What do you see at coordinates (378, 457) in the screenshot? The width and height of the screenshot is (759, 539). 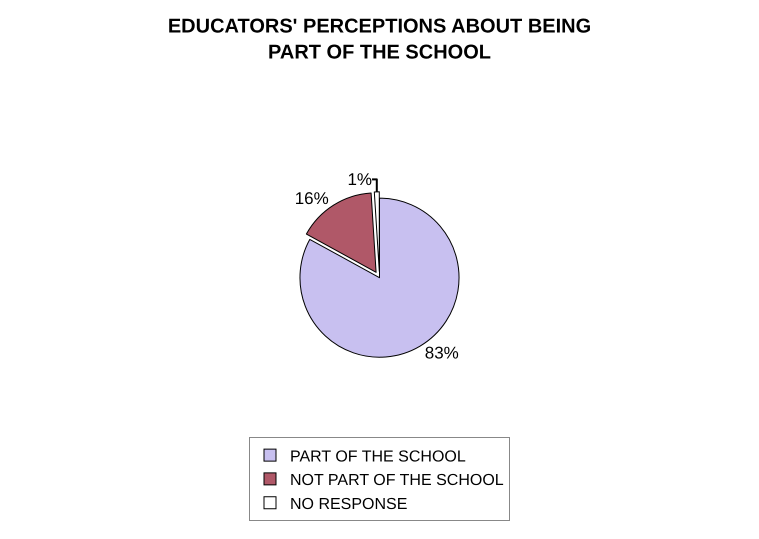 I see `legend-label: PART OF THE SCHOOL` at bounding box center [378, 457].